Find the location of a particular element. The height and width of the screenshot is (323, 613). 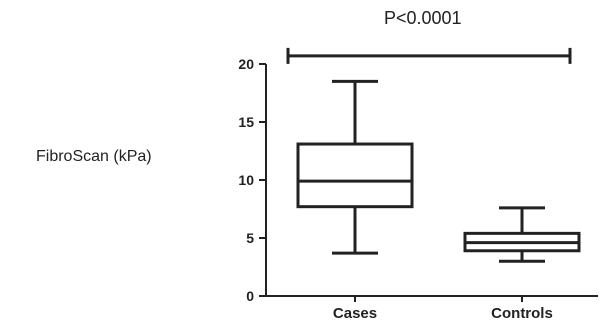

iqr-box is located at coordinates (355, 175).